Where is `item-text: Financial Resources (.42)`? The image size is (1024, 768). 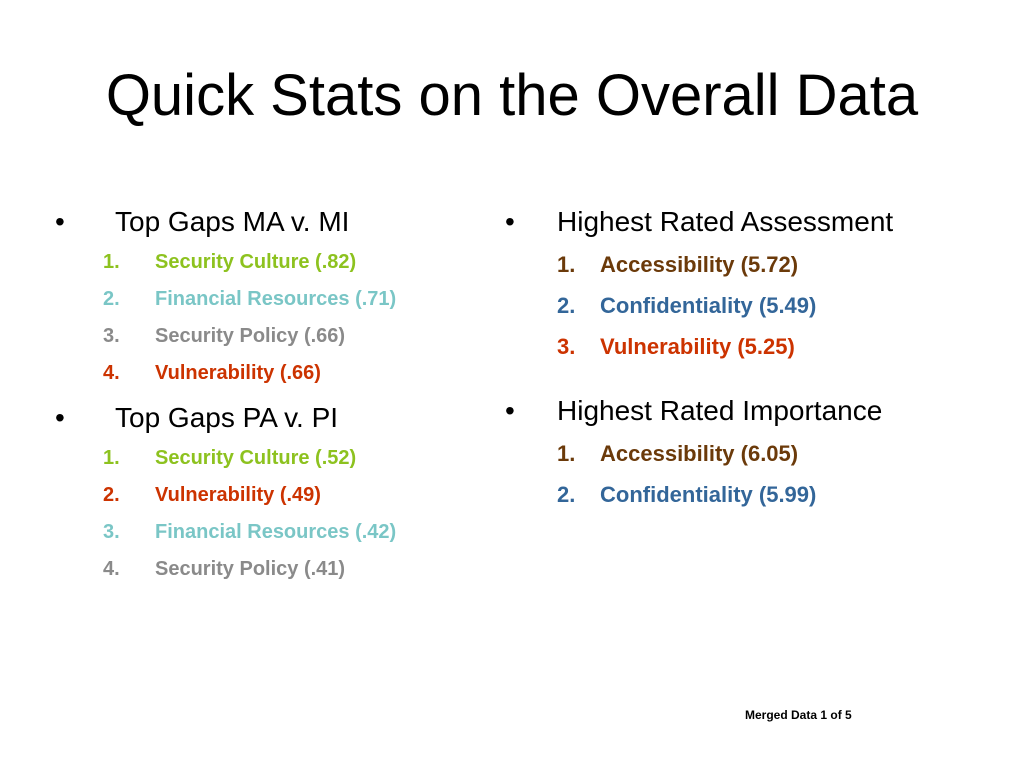
item-text: Financial Resources (.42) is located at coordinates (276, 532).